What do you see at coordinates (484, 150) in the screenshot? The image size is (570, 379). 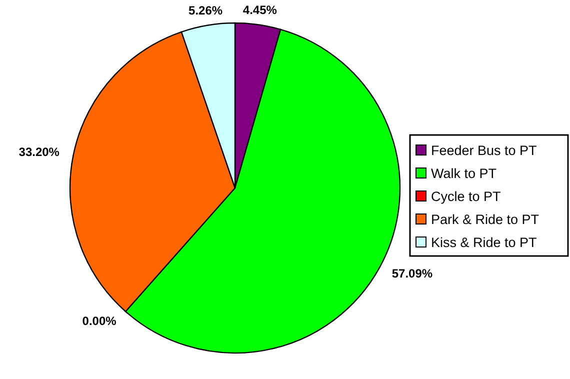 I see `legend-label: Feeder Bus to PT` at bounding box center [484, 150].